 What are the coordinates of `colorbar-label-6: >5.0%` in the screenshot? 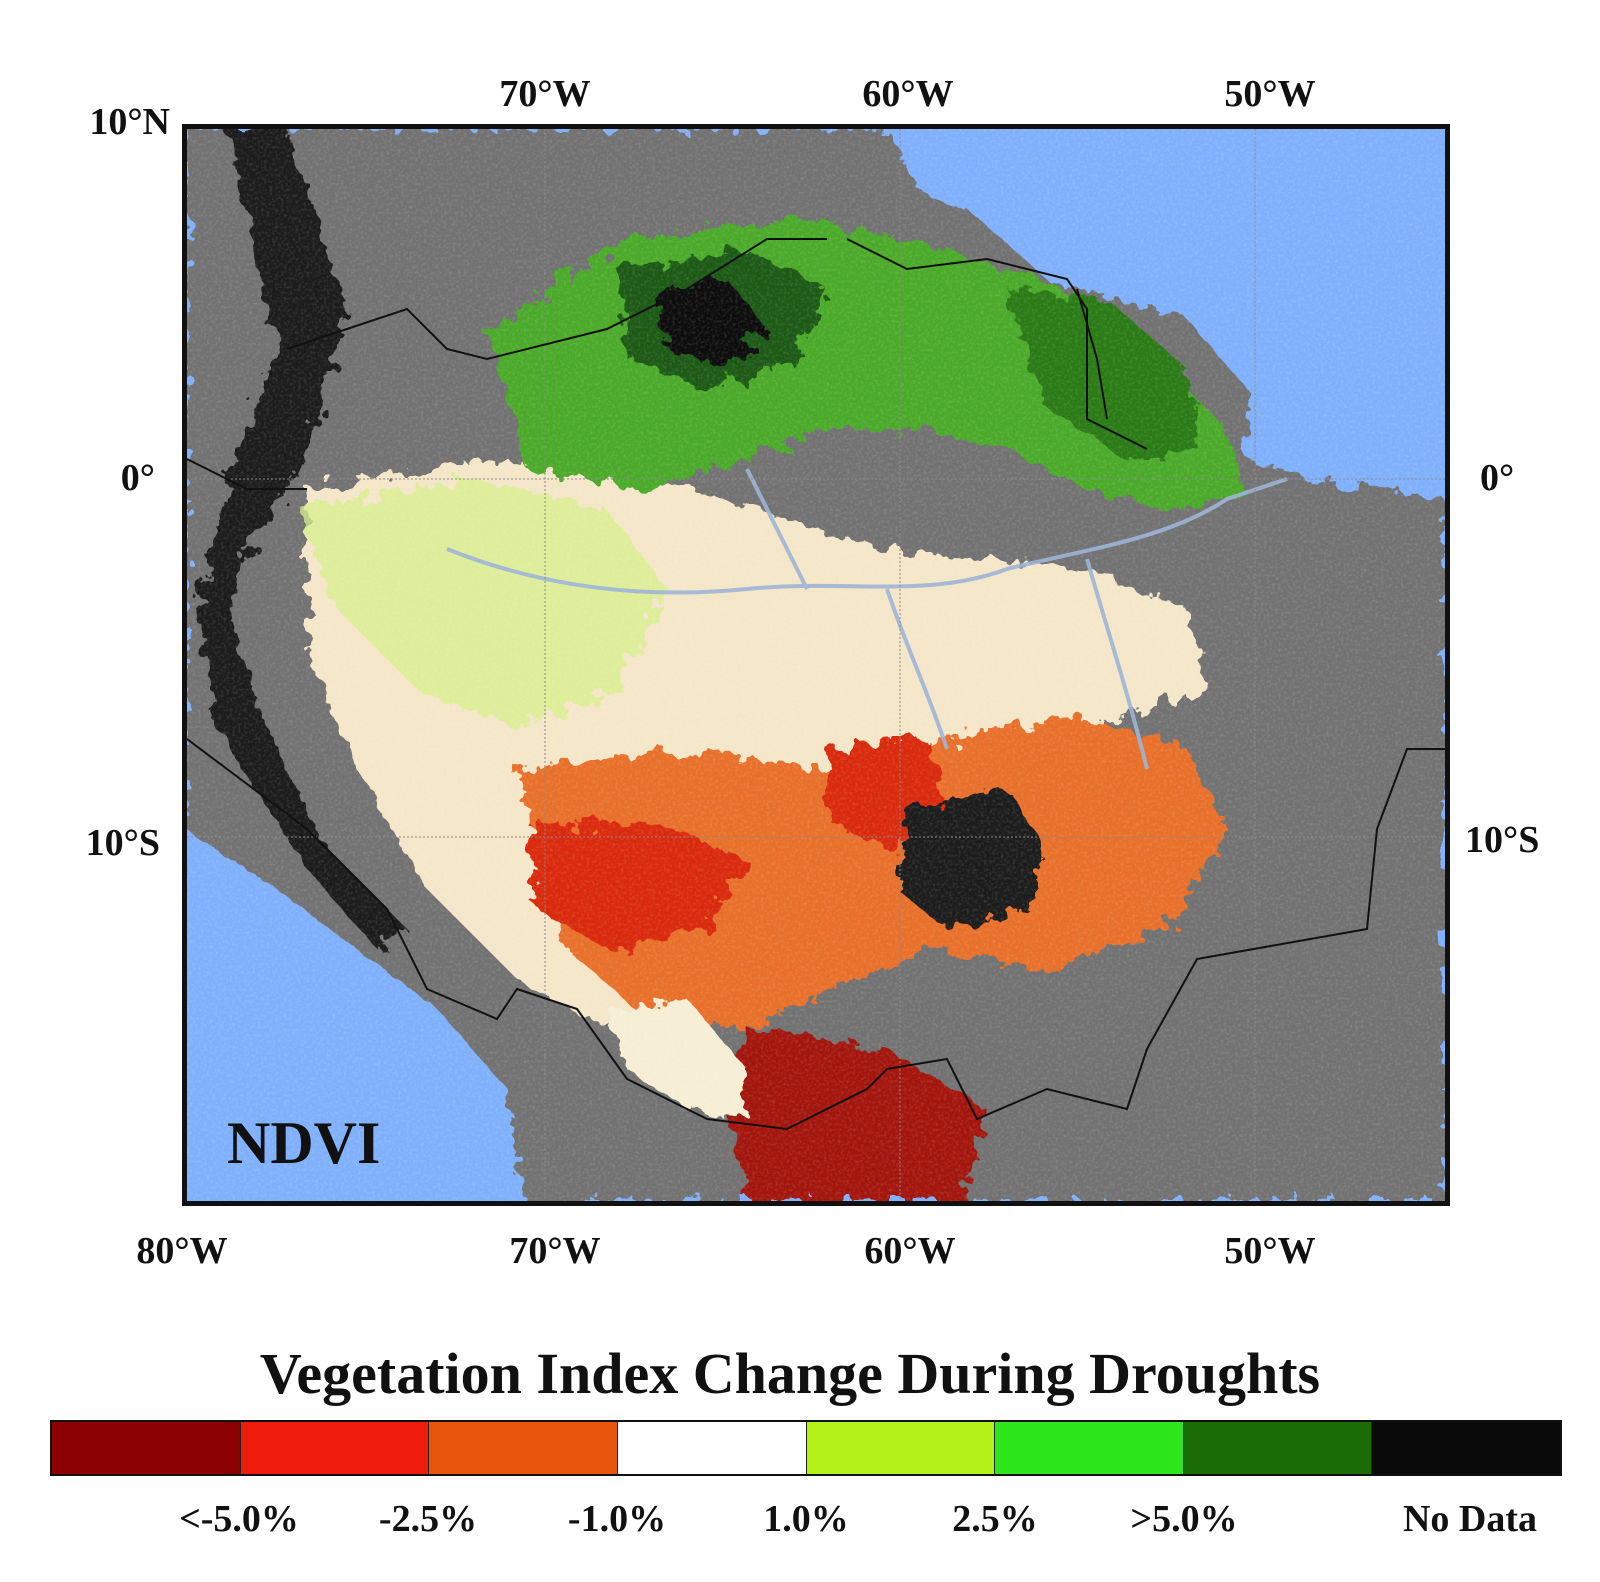 It's located at (1184, 1519).